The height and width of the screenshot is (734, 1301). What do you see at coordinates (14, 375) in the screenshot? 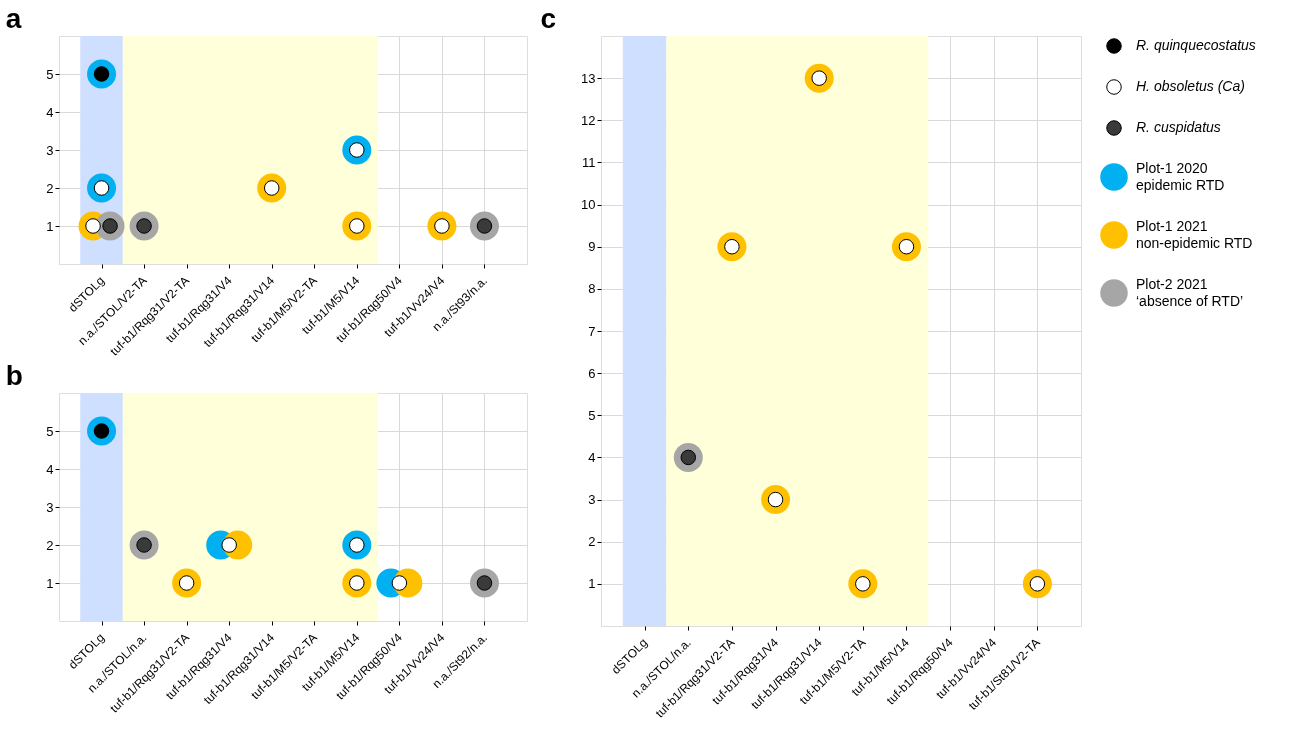
I see `chart-title: b` at bounding box center [14, 375].